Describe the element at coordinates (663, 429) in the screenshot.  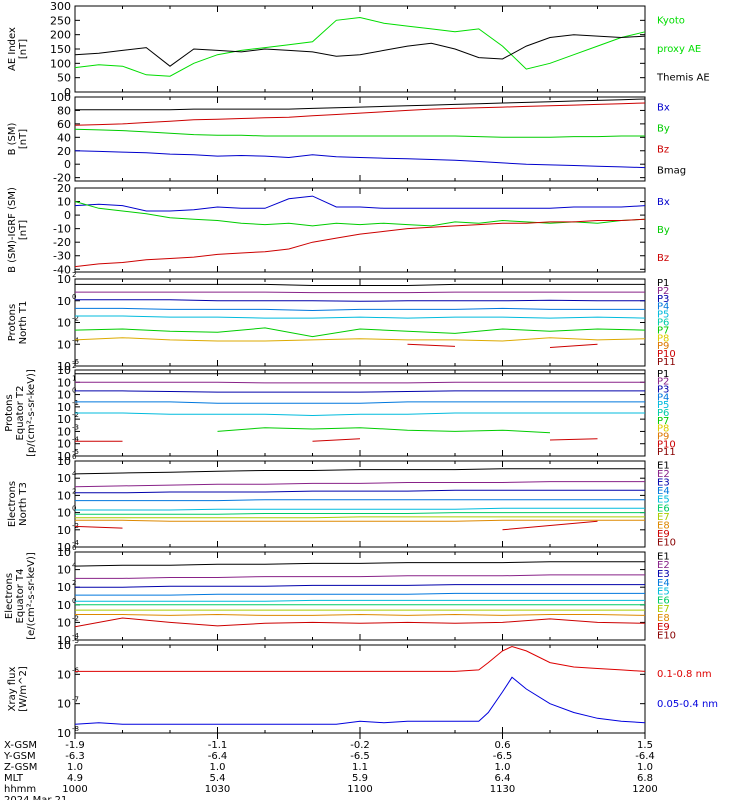
I see `legend-entry: P8` at that location.